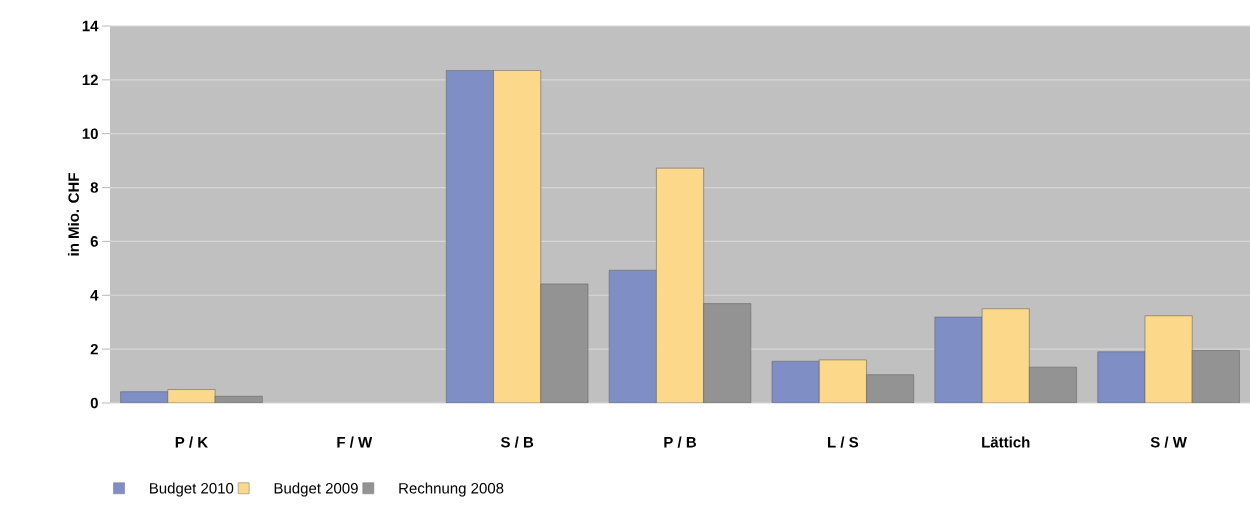  What do you see at coordinates (90, 134) in the screenshot?
I see `y-tick-label: 10` at bounding box center [90, 134].